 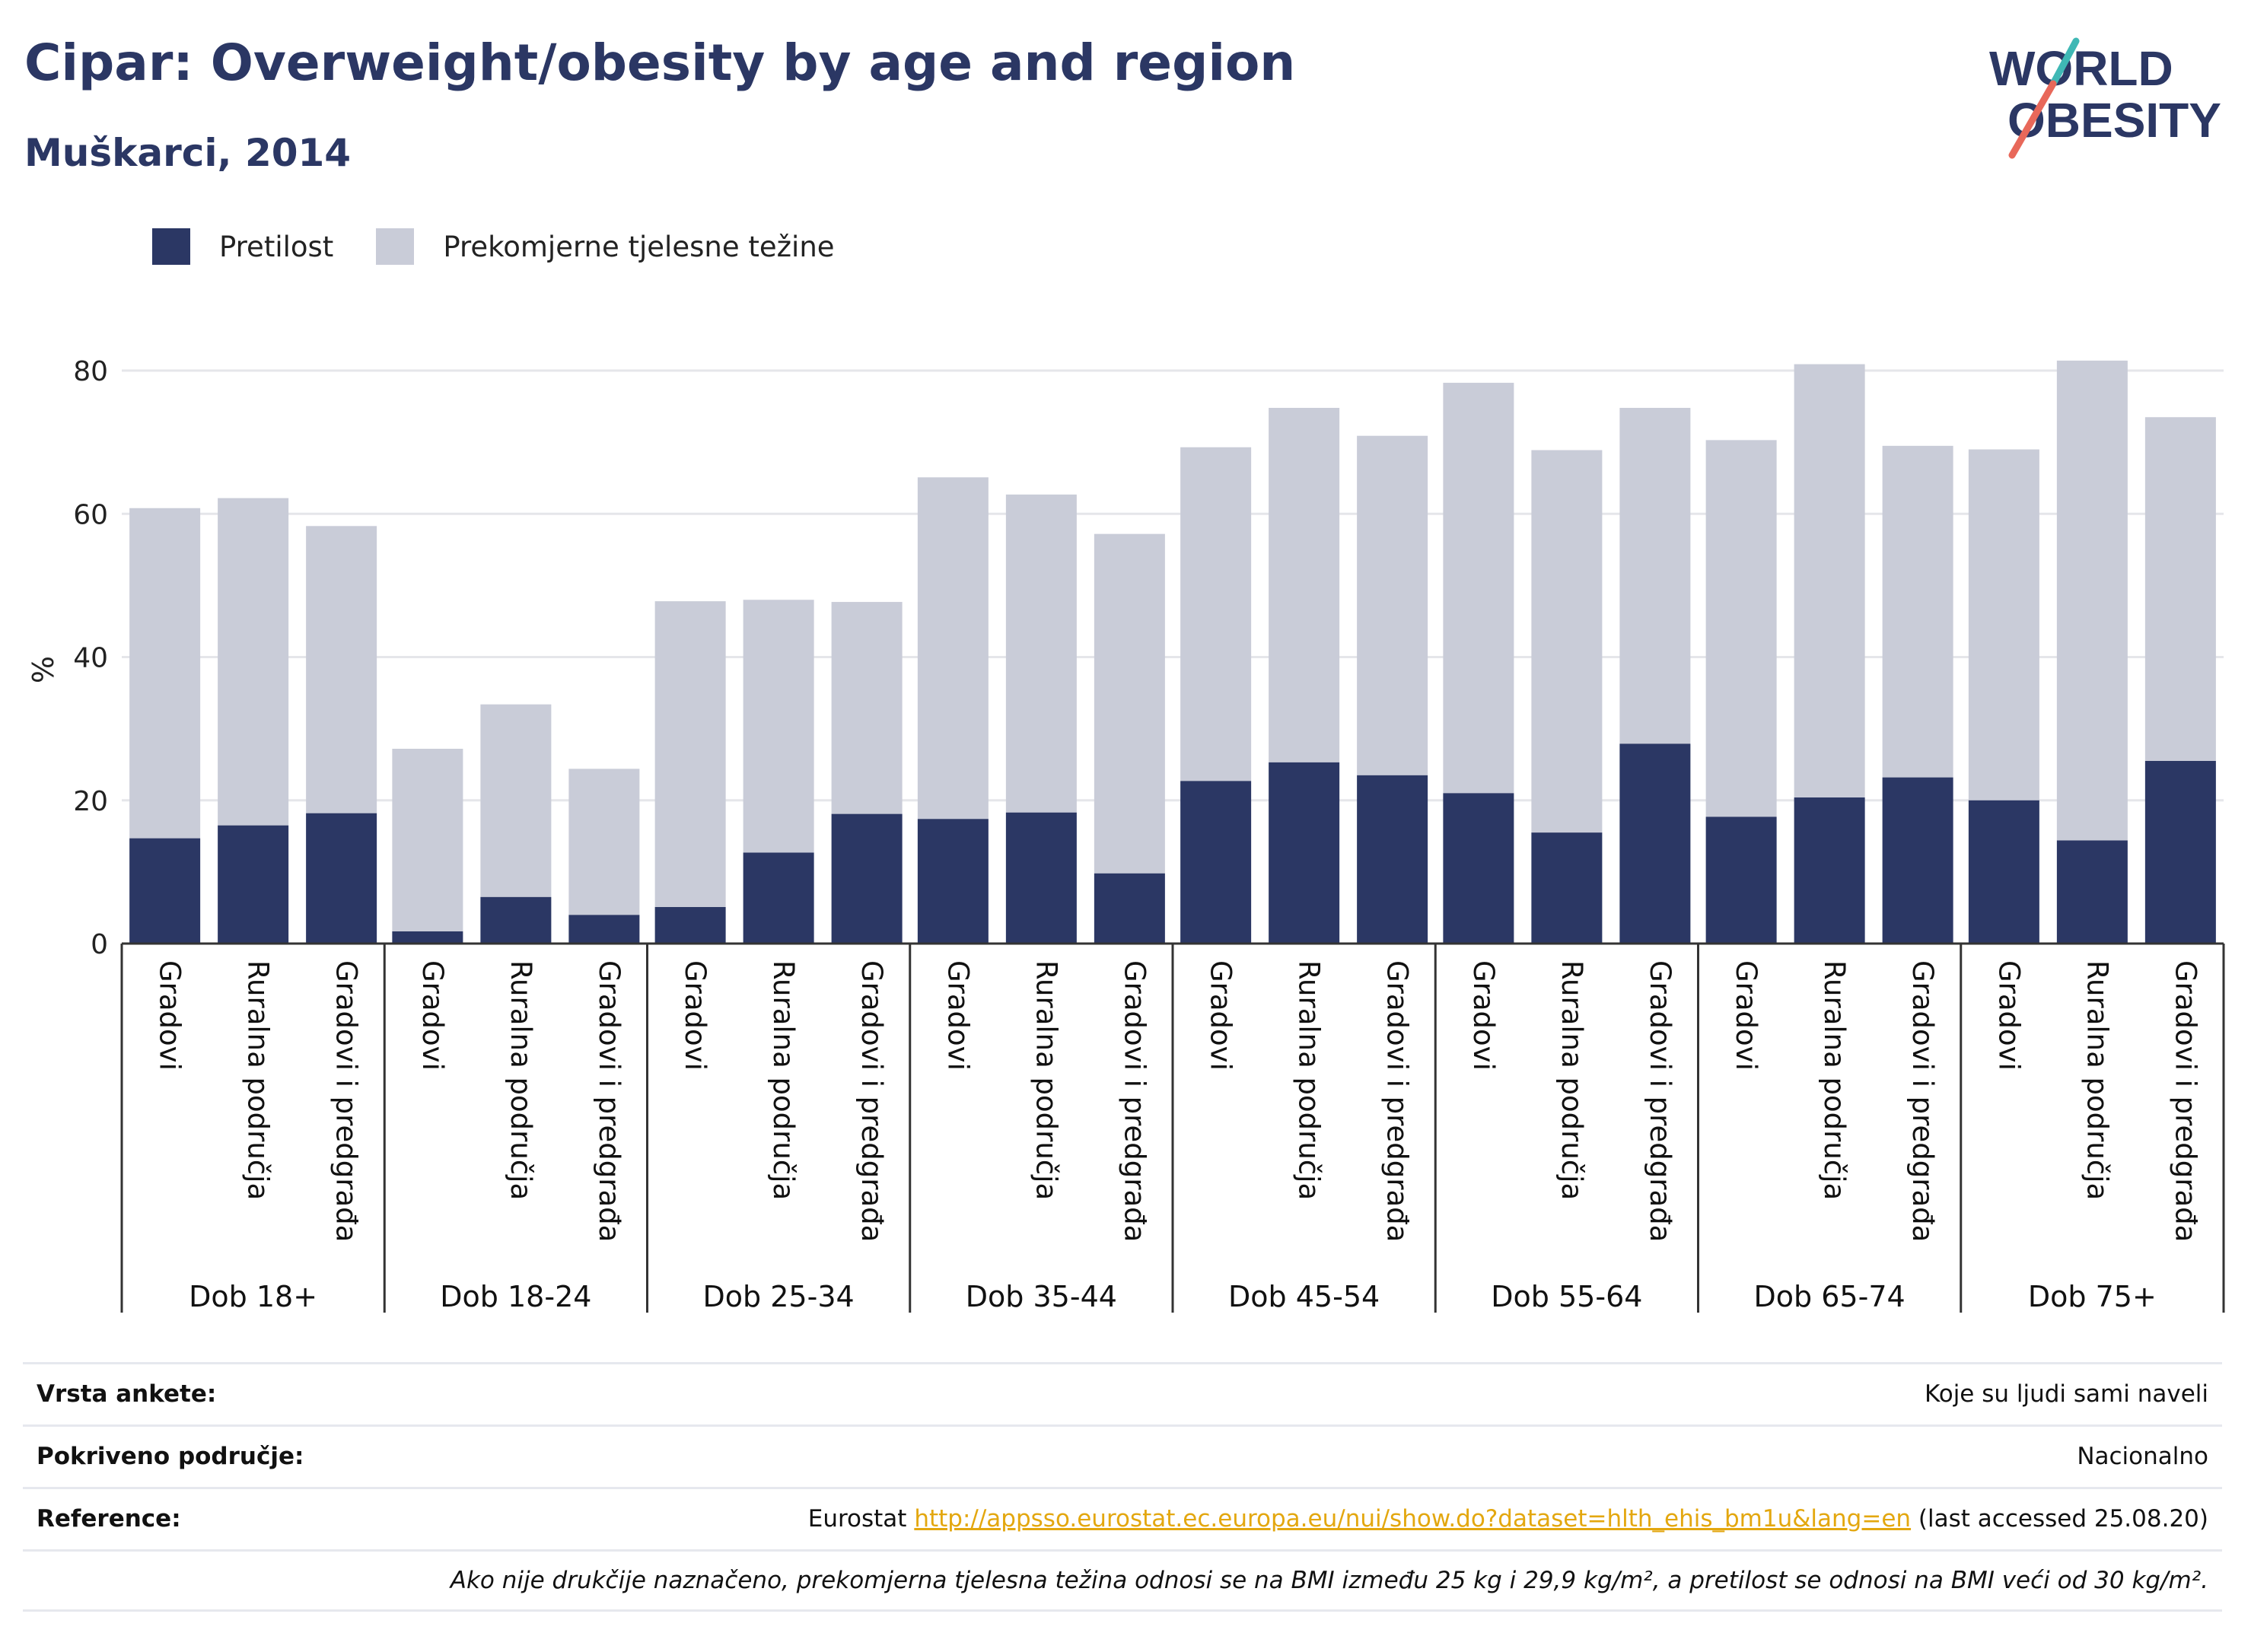 What do you see at coordinates (2066, 1394) in the screenshot?
I see `survey-type-value: Koje su ljudi sami naveli` at bounding box center [2066, 1394].